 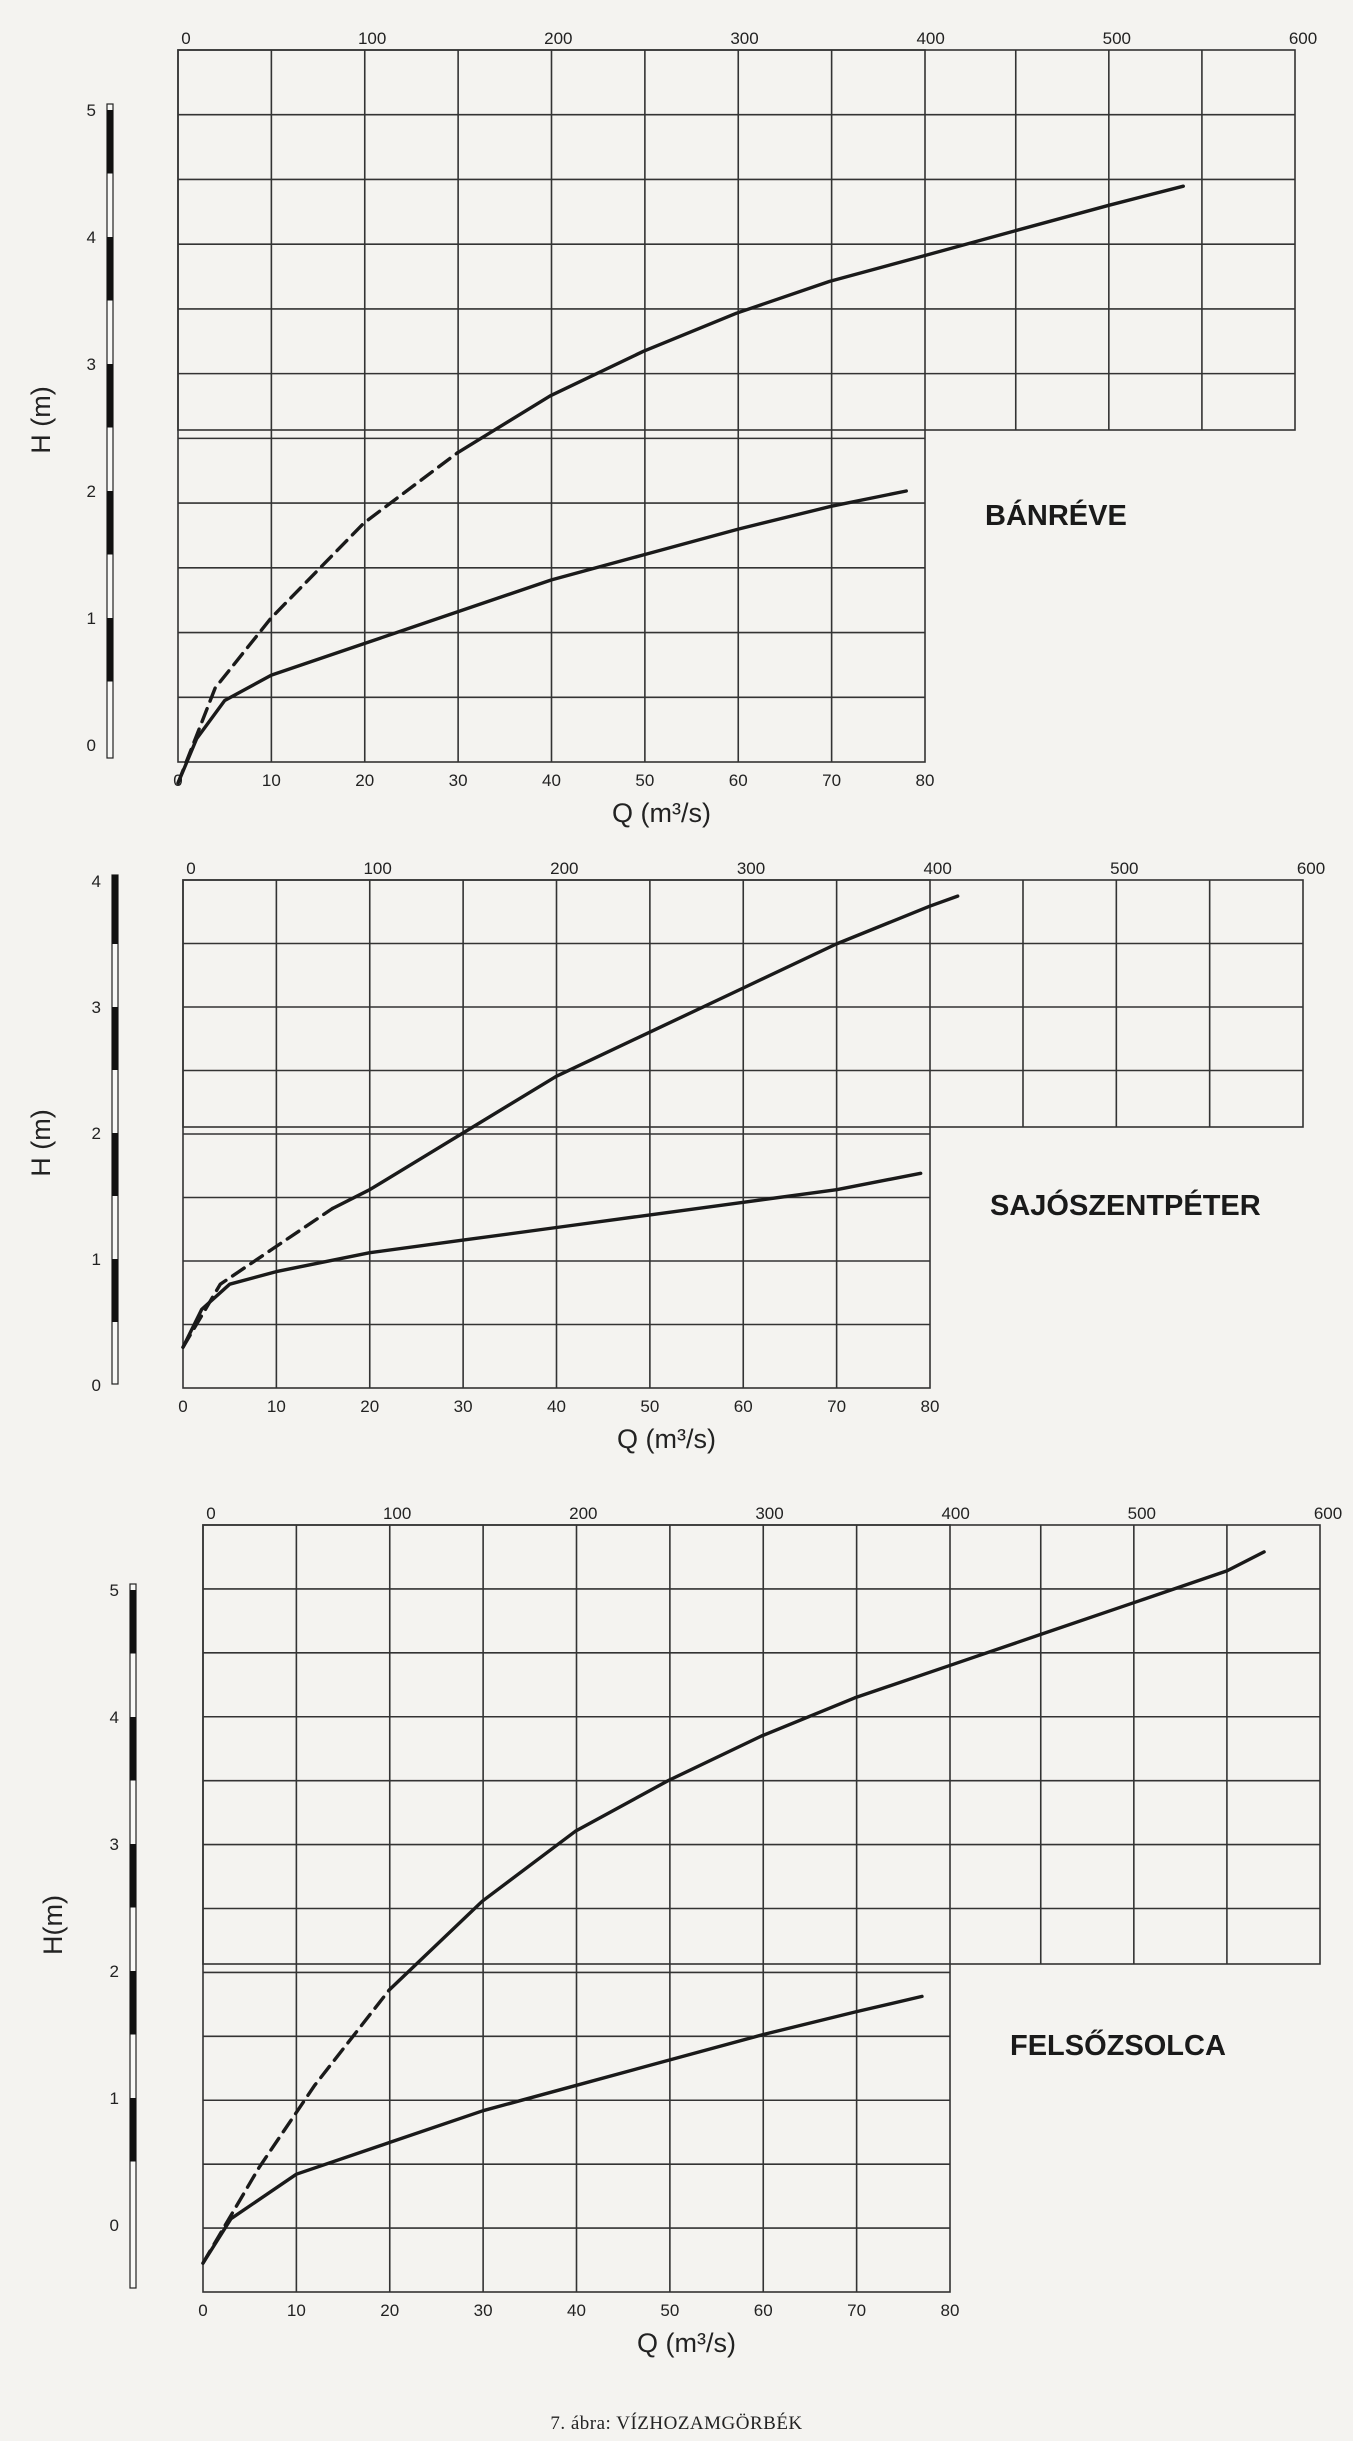 I want to click on station-label: FELSŐZSOLCA, so click(x=1118, y=2045).